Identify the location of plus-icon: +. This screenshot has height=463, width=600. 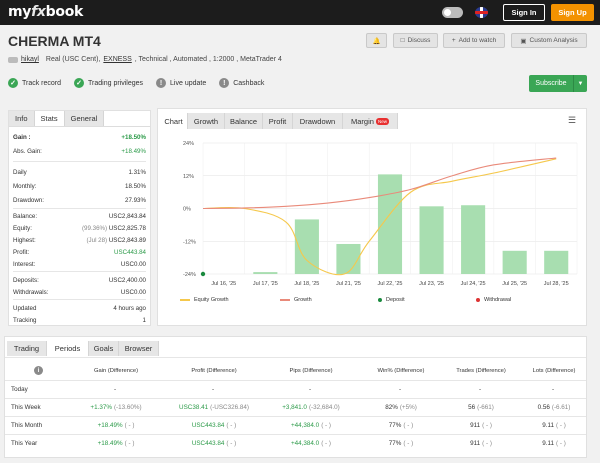
(453, 40).